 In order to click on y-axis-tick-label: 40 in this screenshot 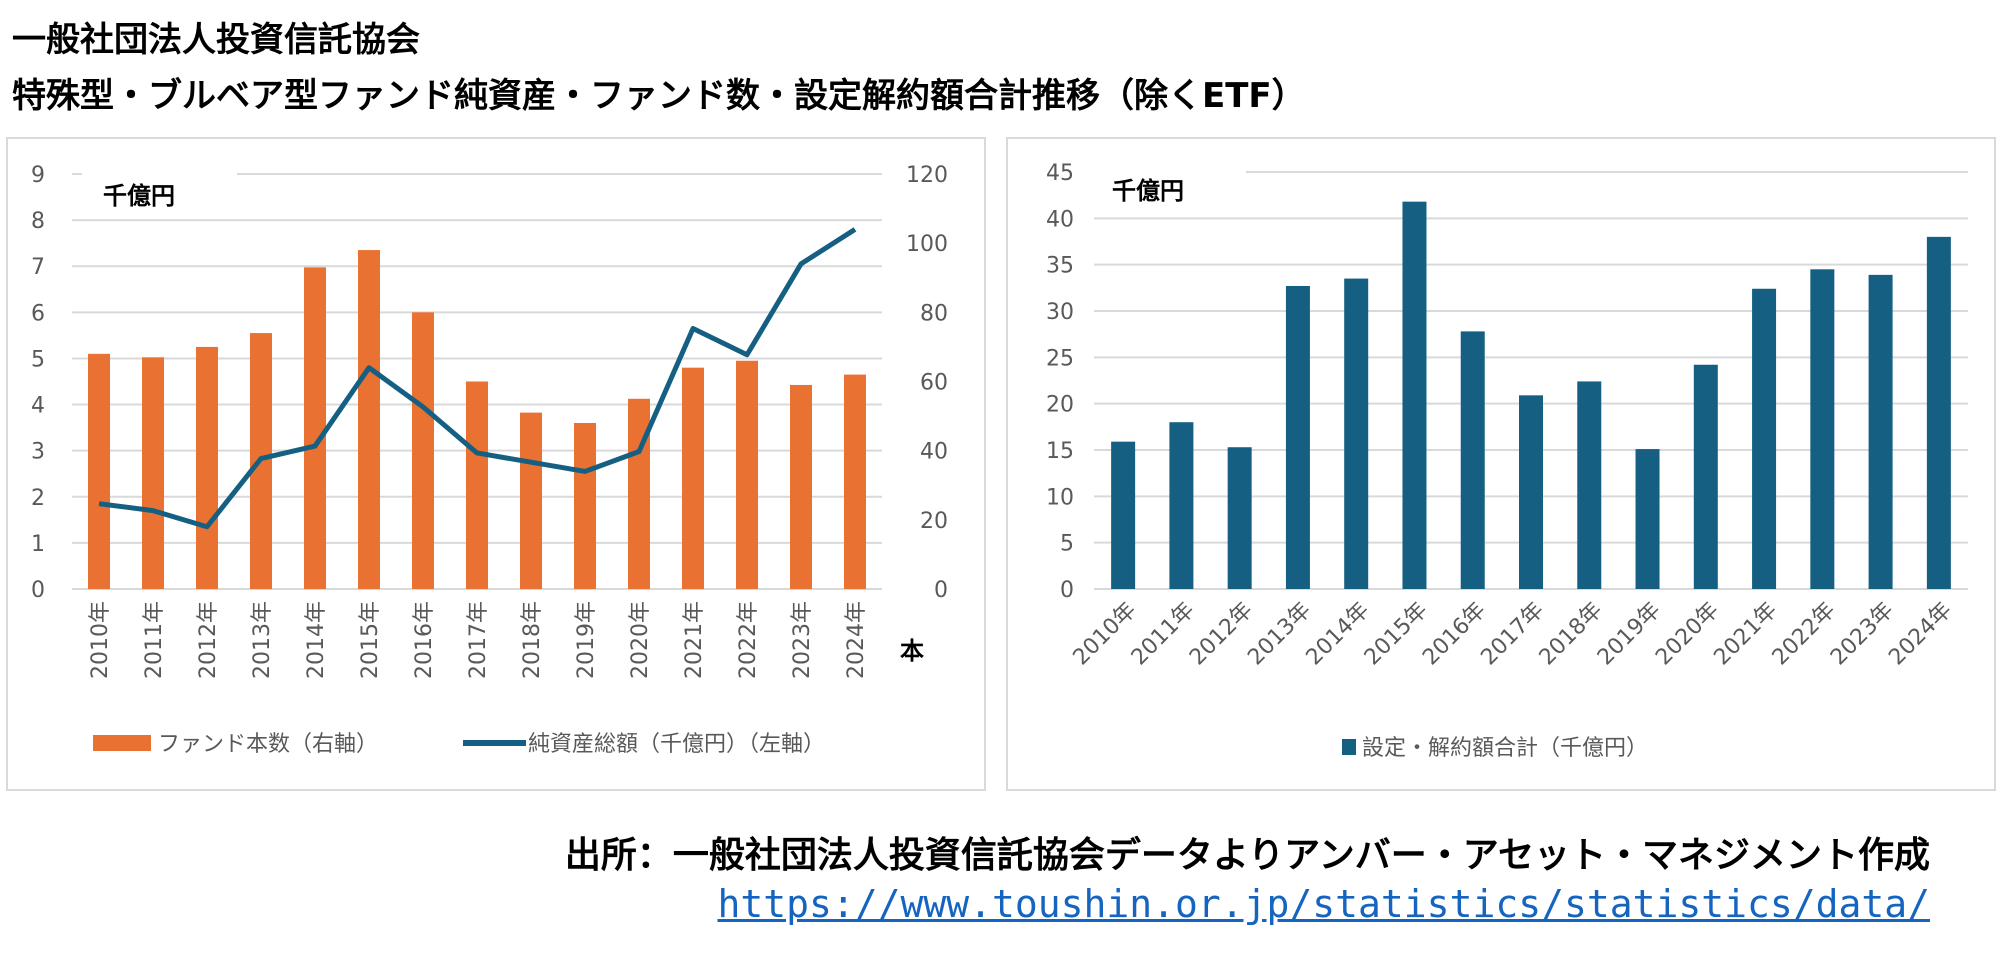, I will do `click(1060, 219)`.